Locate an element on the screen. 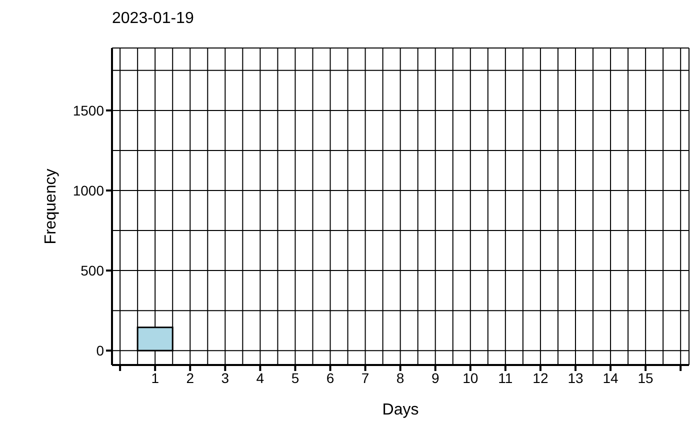  x-tick-label: 2 is located at coordinates (190, 378).